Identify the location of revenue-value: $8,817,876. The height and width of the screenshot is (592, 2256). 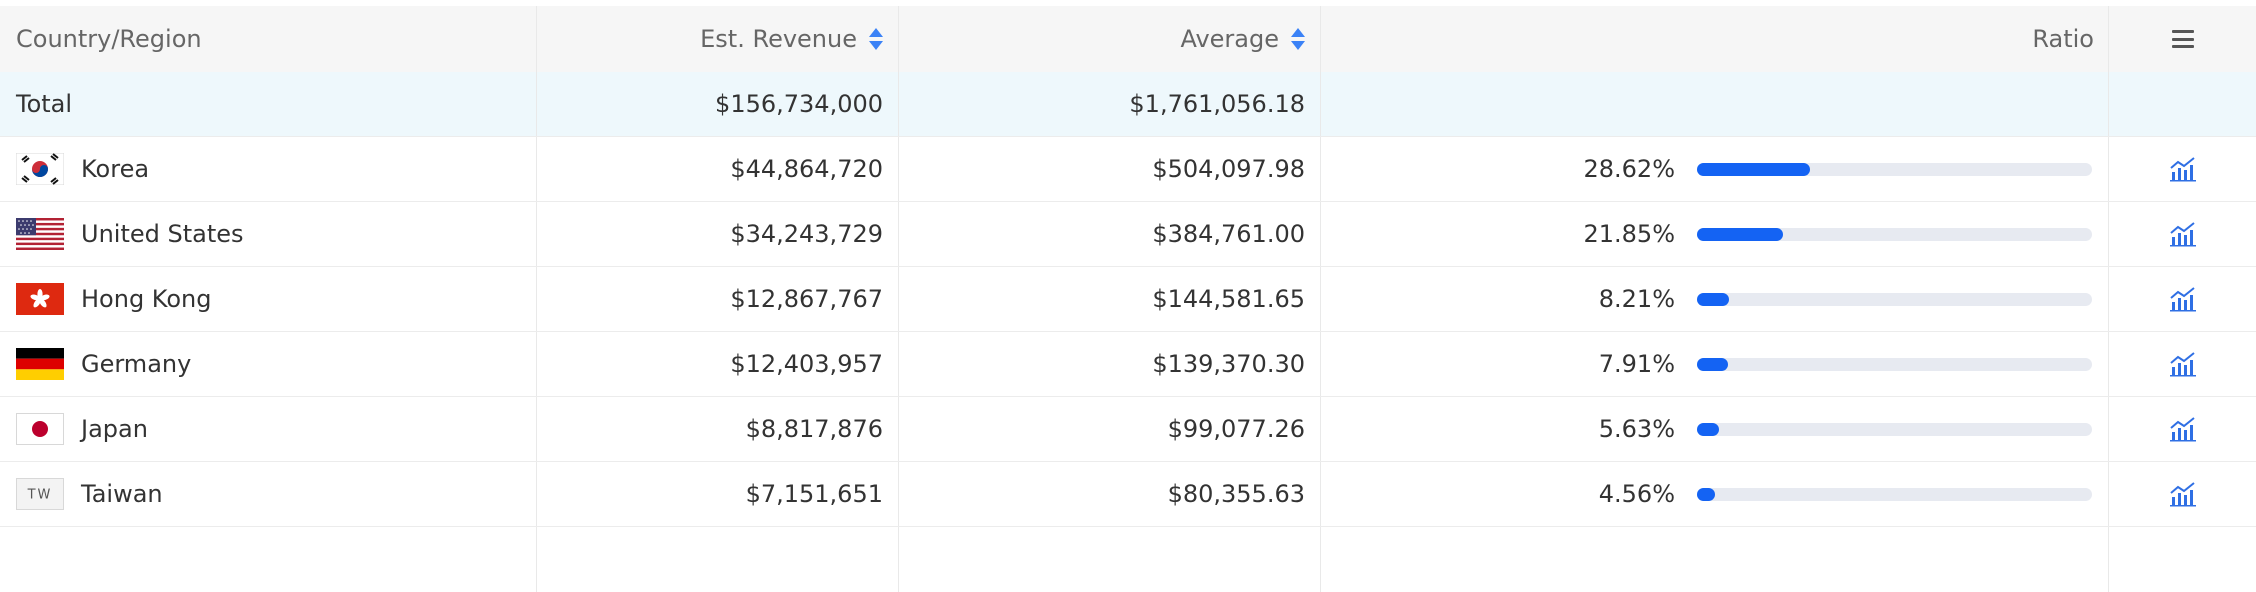
(814, 429).